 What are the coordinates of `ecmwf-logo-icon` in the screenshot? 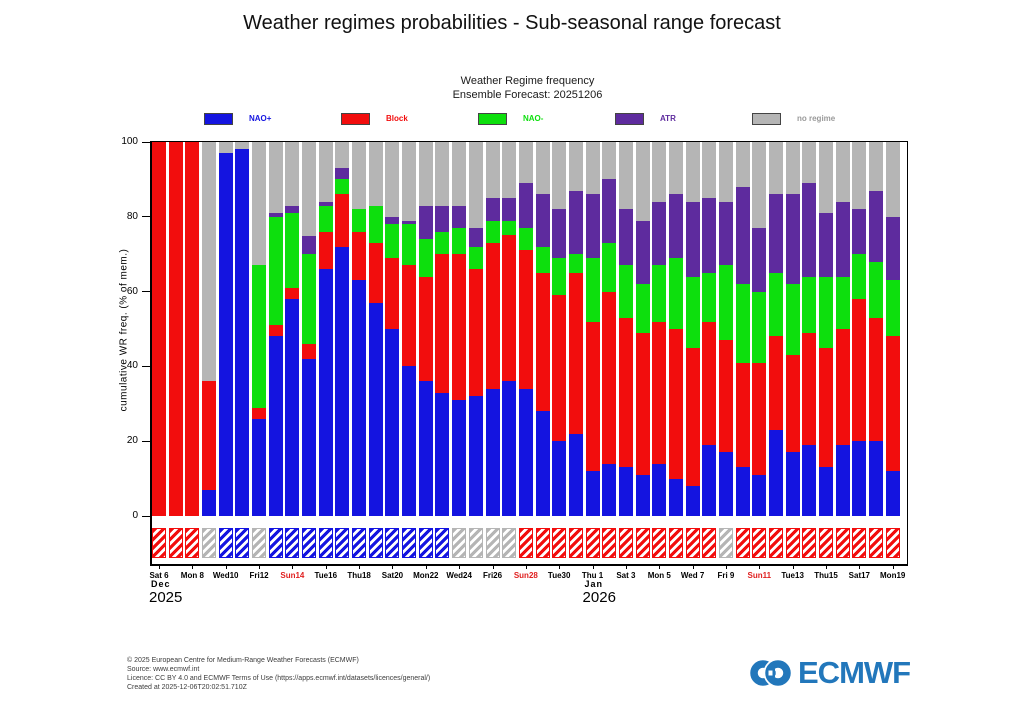 It's located at (771, 673).